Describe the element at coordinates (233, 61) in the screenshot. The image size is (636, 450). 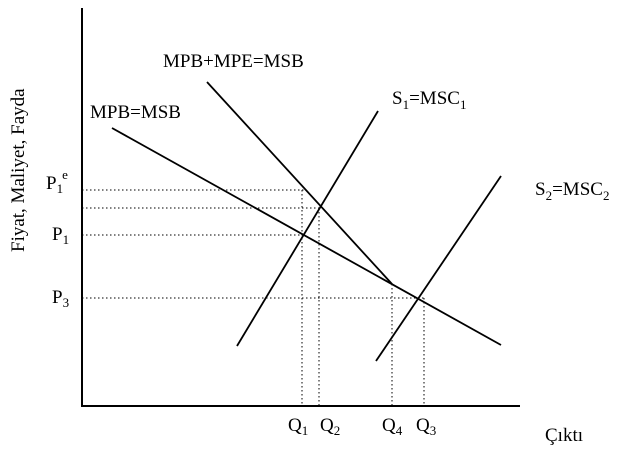
I see `mpb-mpe-msb-label: MPB+MPE=MSB` at that location.